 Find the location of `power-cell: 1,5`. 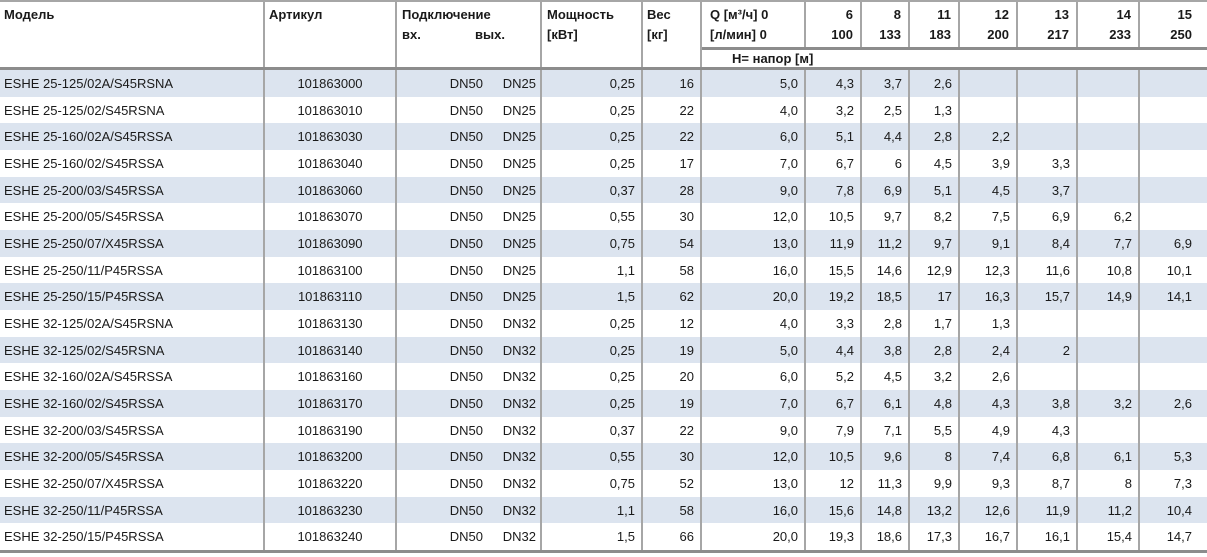

power-cell: 1,5 is located at coordinates (592, 297).